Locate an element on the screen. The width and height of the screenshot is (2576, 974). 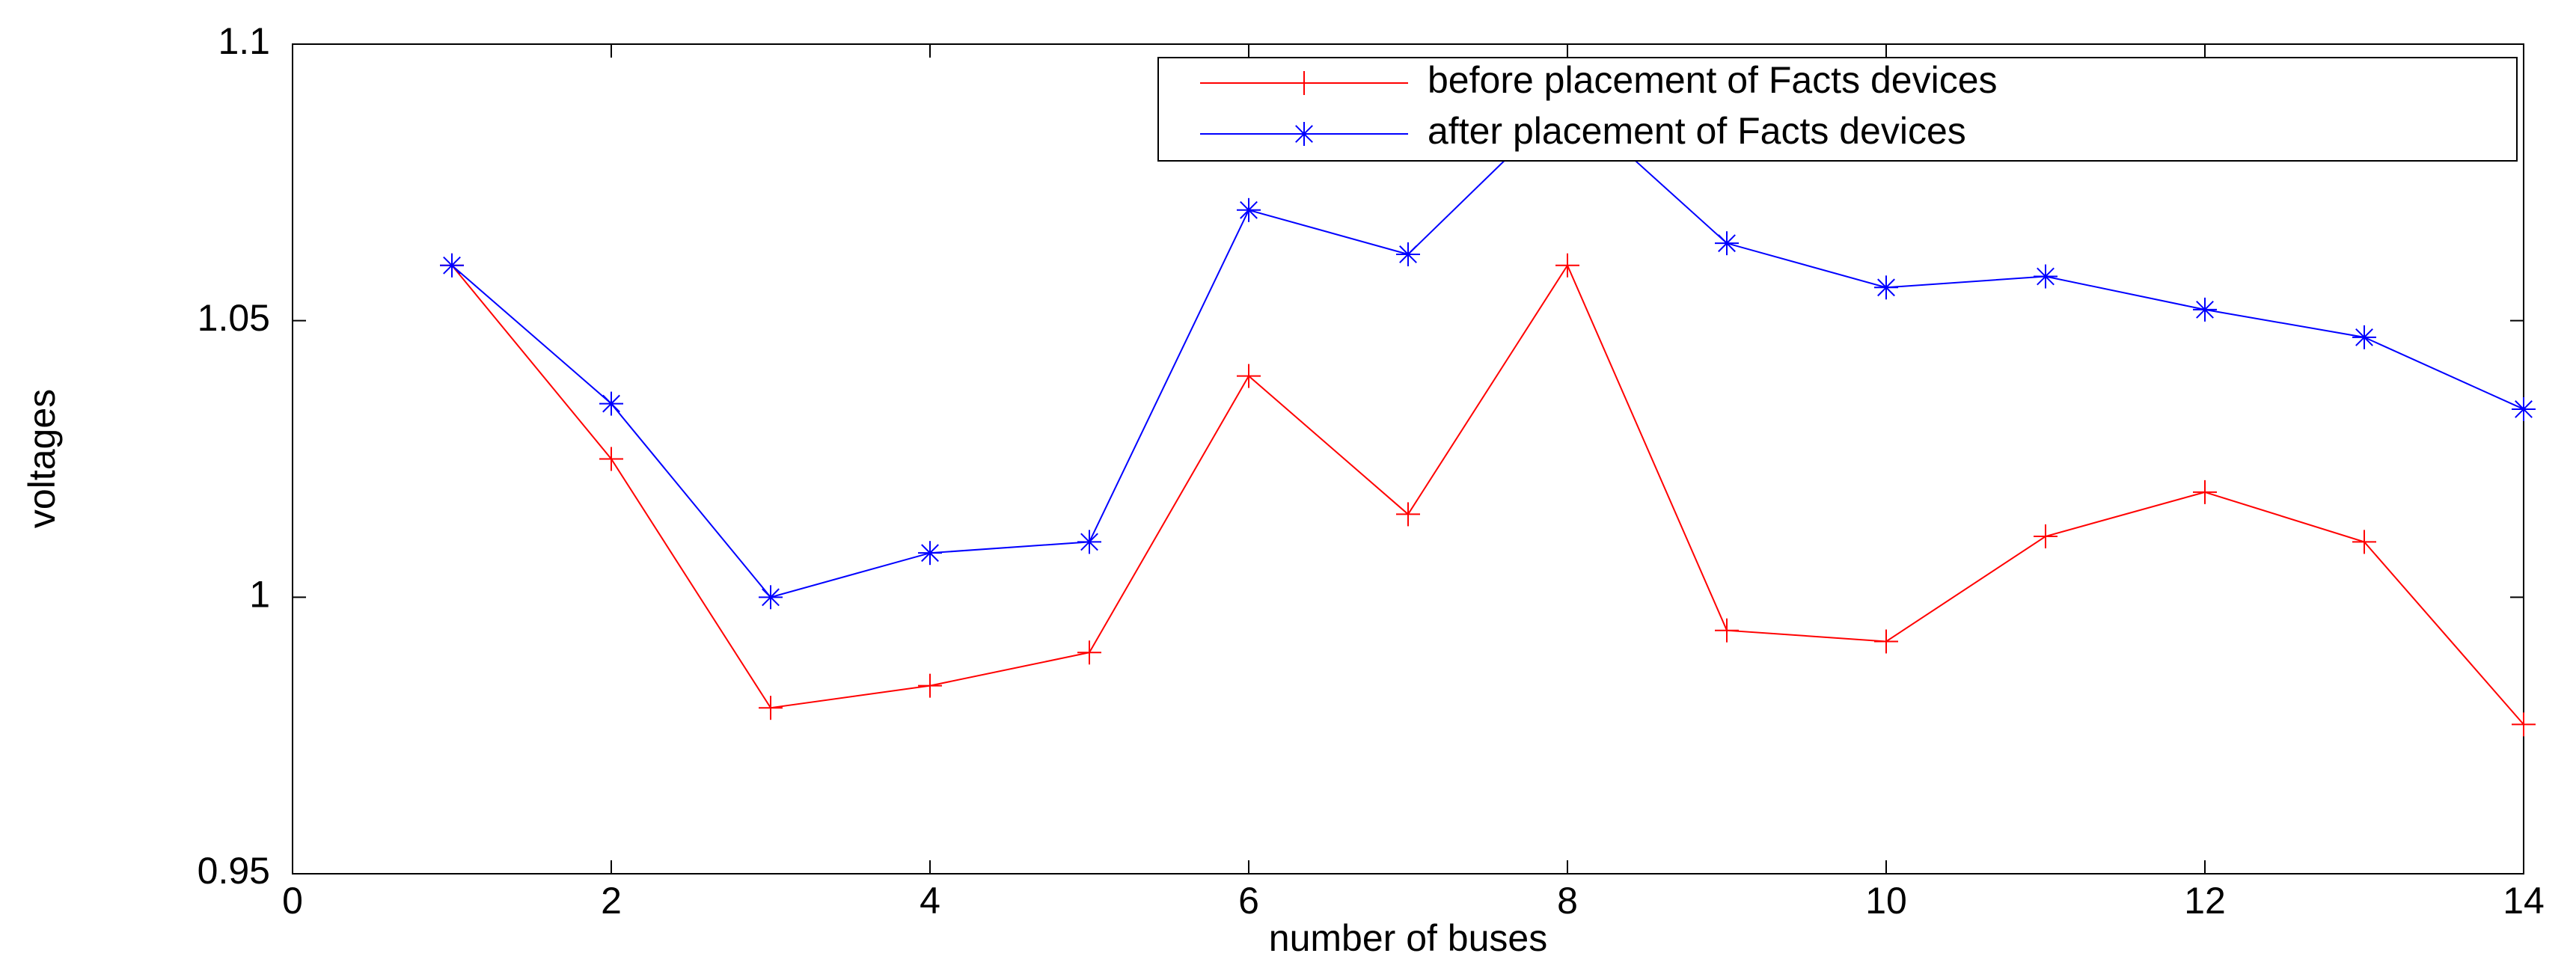
x-tick-label: 2 is located at coordinates (611, 901).